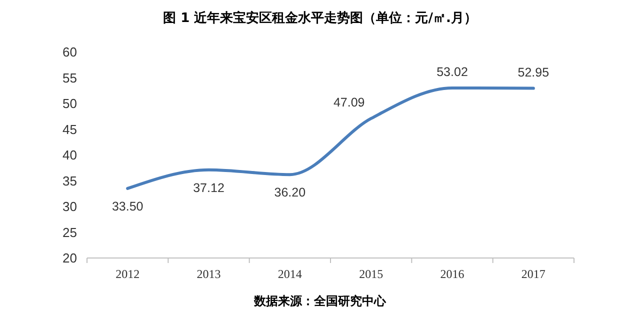 This screenshot has width=640, height=320. Describe the element at coordinates (69, 155) in the screenshot. I see `y-tick-label: 40` at that location.